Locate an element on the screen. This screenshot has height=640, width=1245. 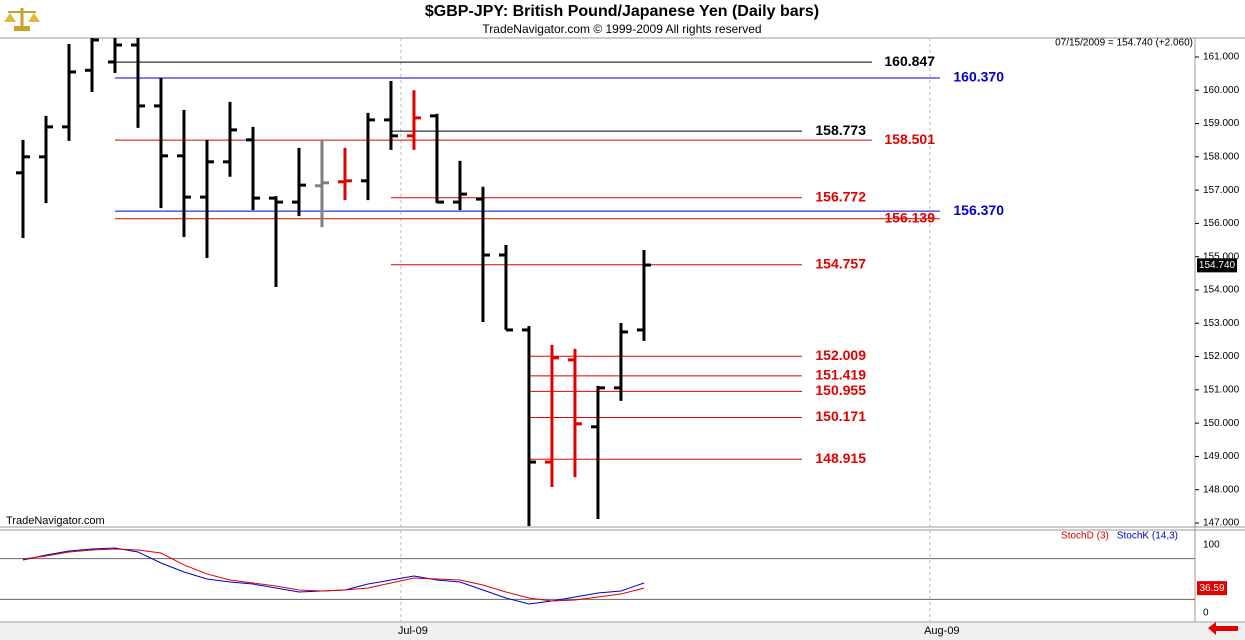
y-tick-label: 158.000 is located at coordinates (1221, 156).